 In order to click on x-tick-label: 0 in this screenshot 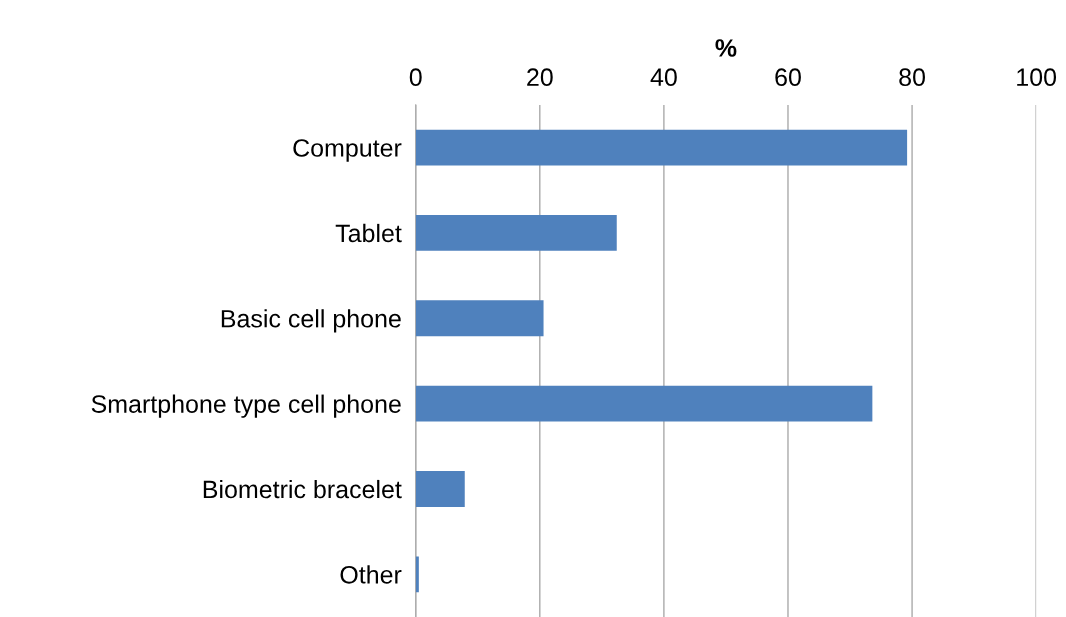, I will do `click(415, 77)`.